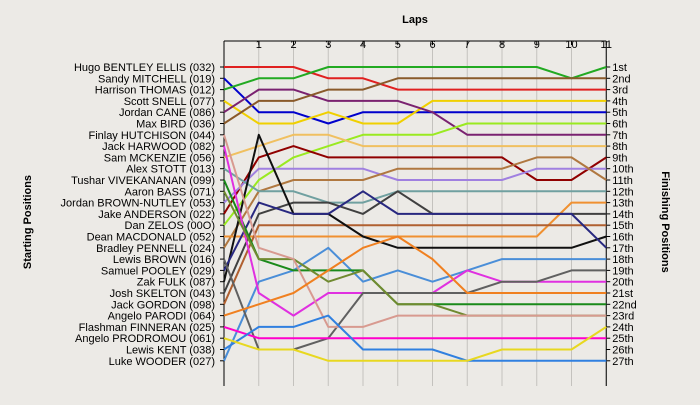  What do you see at coordinates (502, 45) in the screenshot?
I see `lap-tick-label: 8` at bounding box center [502, 45].